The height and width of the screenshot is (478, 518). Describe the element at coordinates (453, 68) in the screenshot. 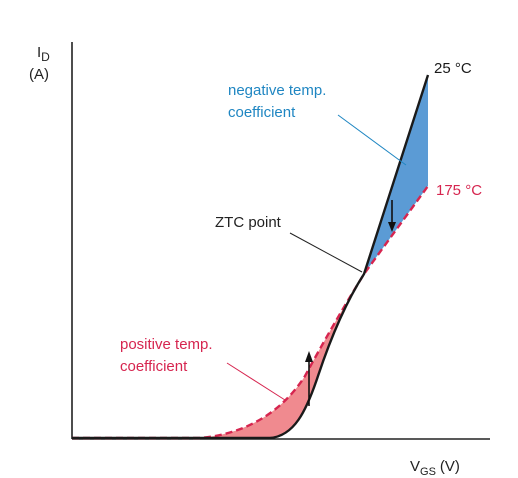

I see `series-label-25c: 25 °C` at that location.